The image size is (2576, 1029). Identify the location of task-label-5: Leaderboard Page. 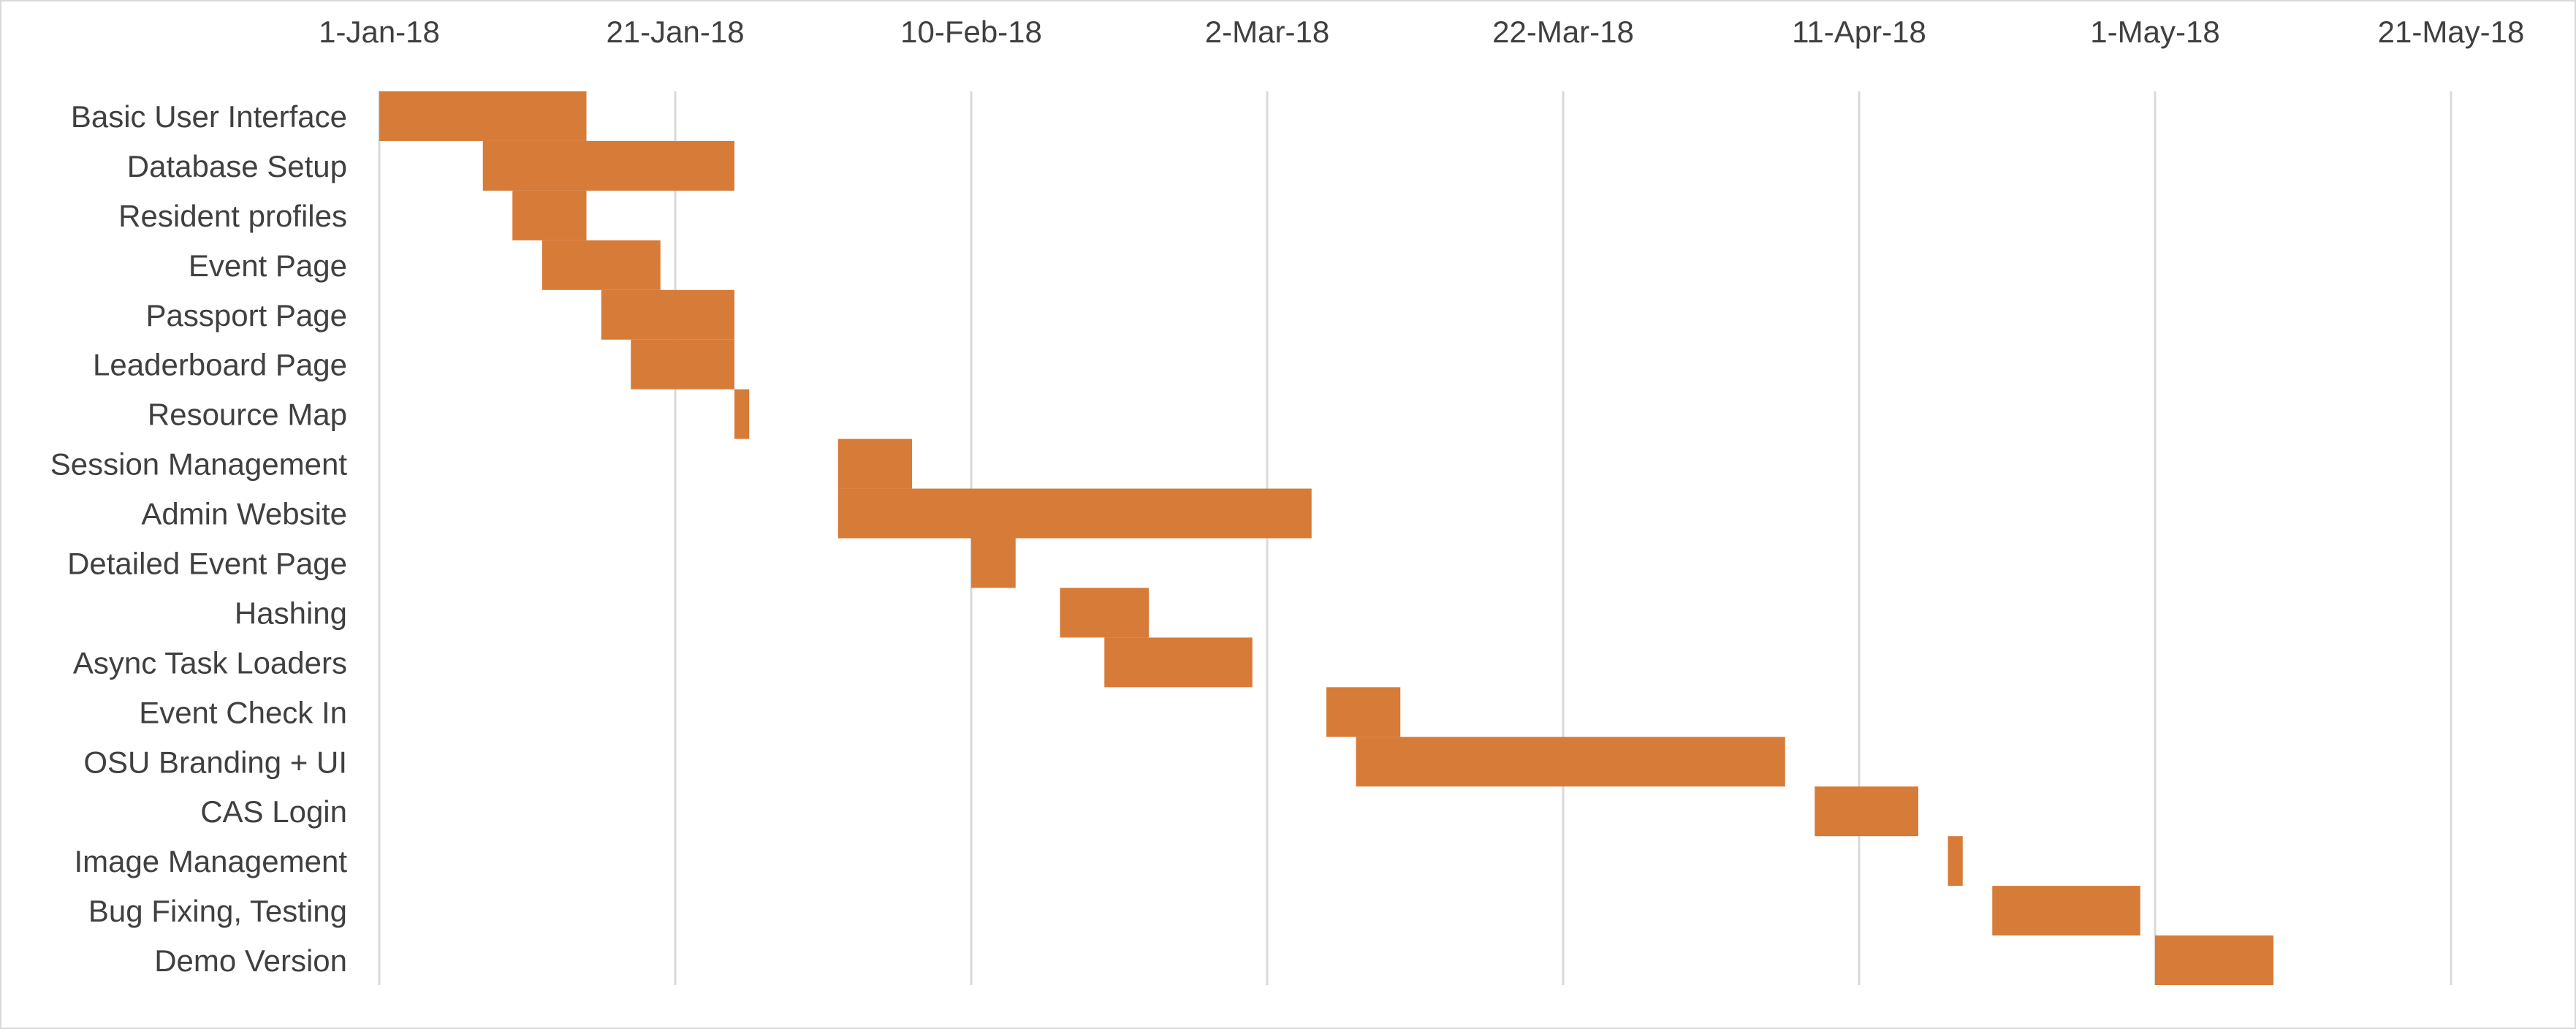
(220, 365).